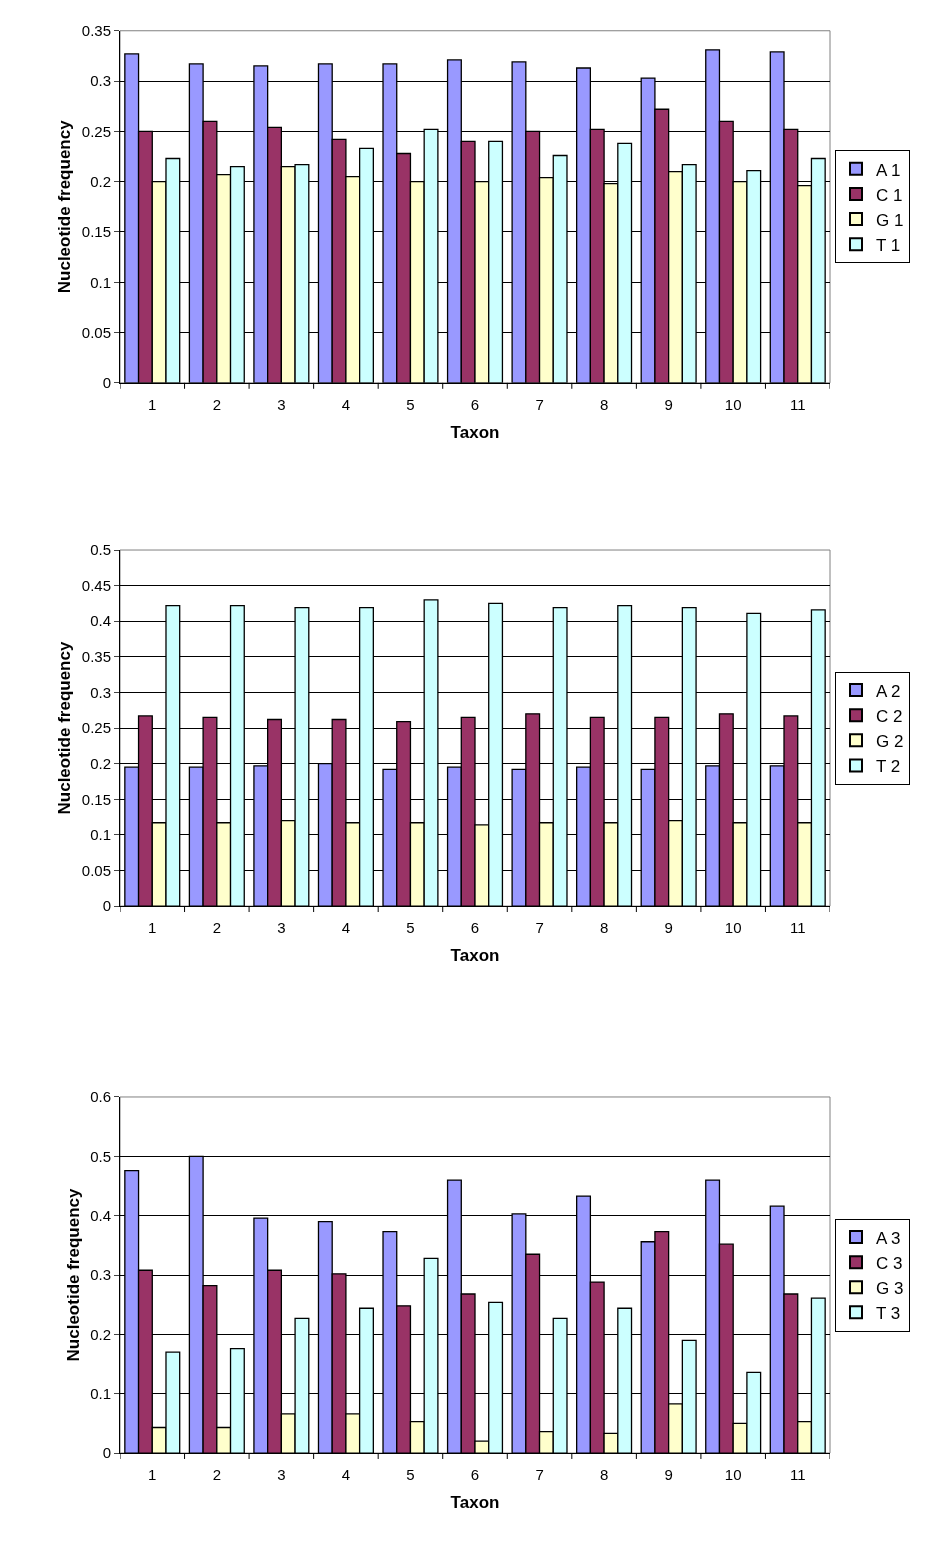 The image size is (927, 1555). I want to click on legend-label: G 2, so click(890, 741).